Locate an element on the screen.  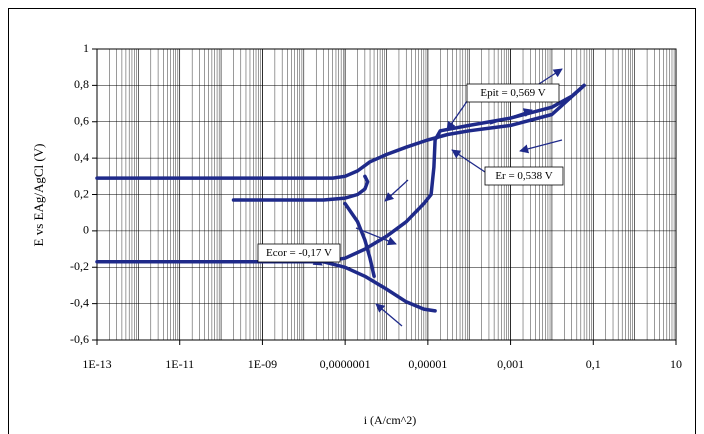
y-tick-label: 0,8 is located at coordinates (81, 84).